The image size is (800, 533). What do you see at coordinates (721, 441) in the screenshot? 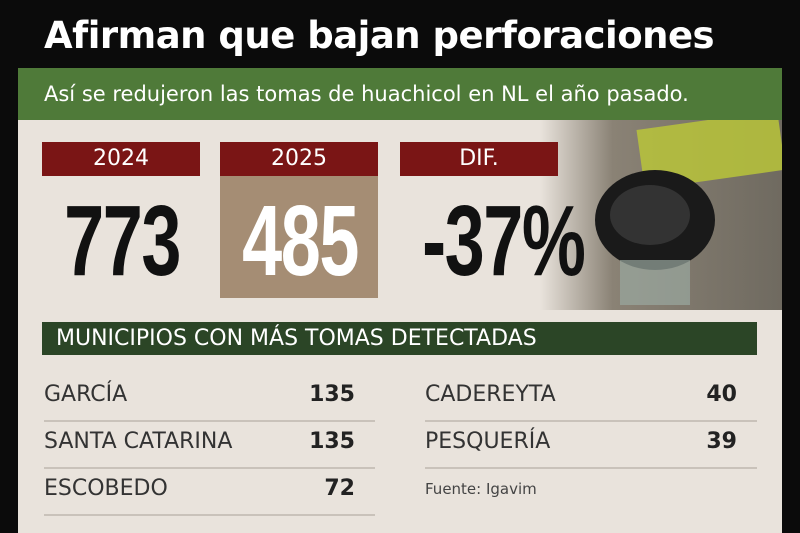
I see `municipality-value: 39` at bounding box center [721, 441].